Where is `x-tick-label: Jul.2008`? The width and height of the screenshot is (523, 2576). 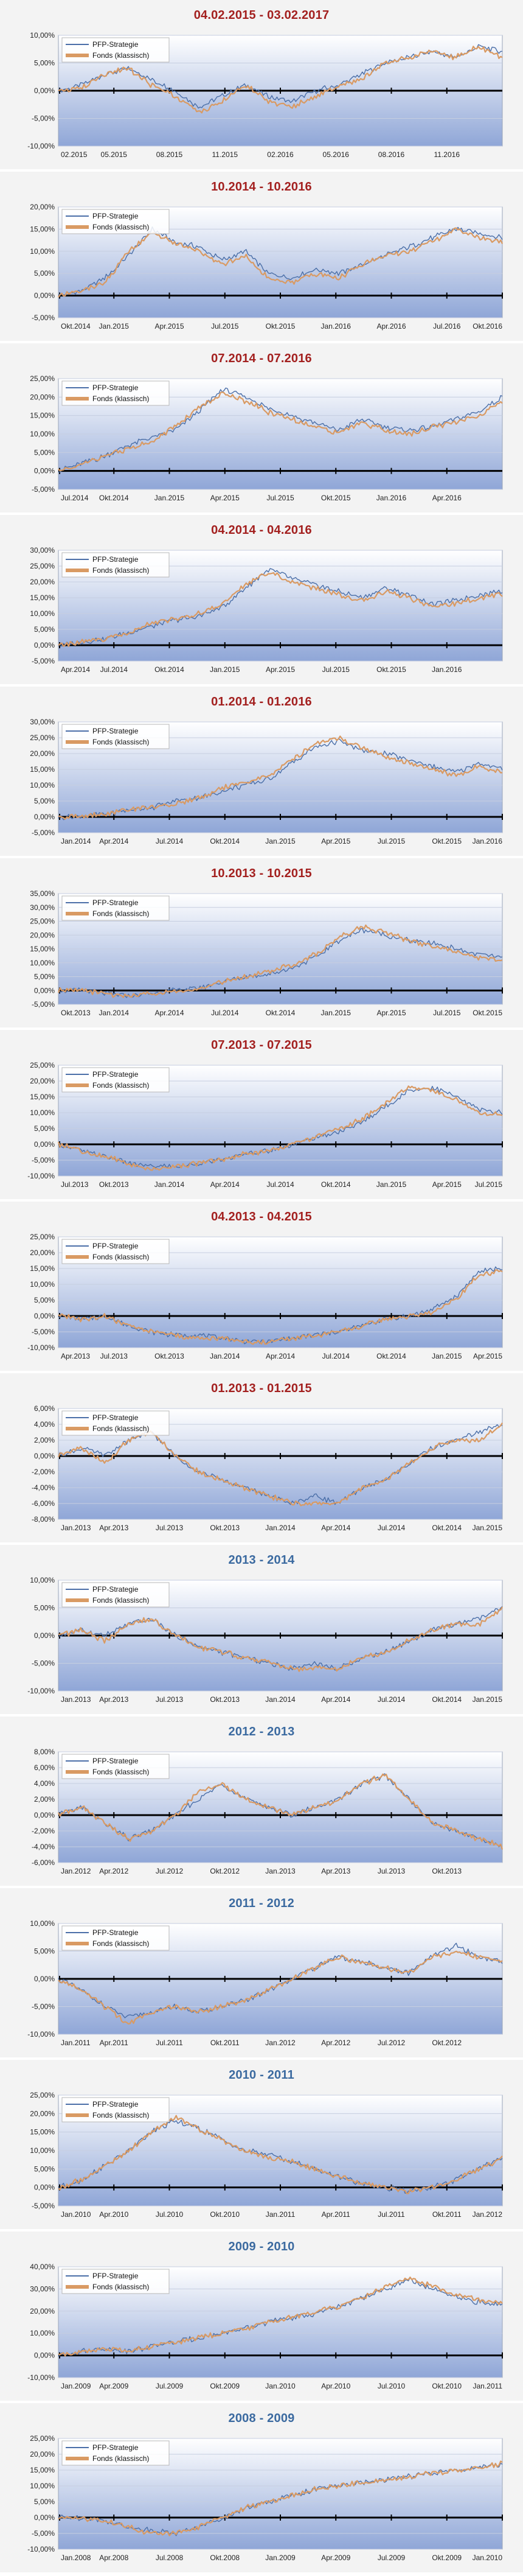
x-tick-label: Jul.2008 is located at coordinates (170, 2558).